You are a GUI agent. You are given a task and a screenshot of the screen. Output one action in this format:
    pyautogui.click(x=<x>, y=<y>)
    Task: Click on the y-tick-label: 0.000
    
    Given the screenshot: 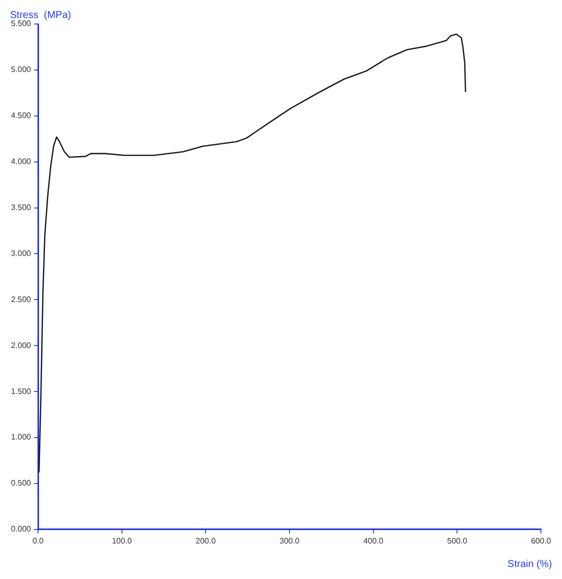 What is the action you would take?
    pyautogui.click(x=21, y=529)
    